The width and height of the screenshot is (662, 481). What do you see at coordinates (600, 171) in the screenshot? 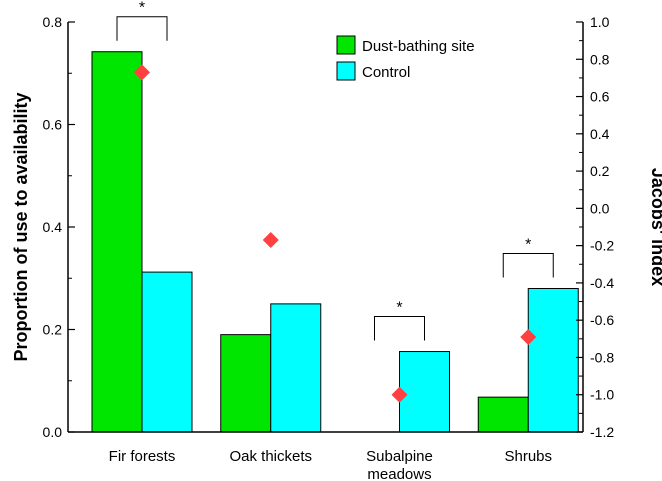
I see `right-tick-label: 0.2` at bounding box center [600, 171].